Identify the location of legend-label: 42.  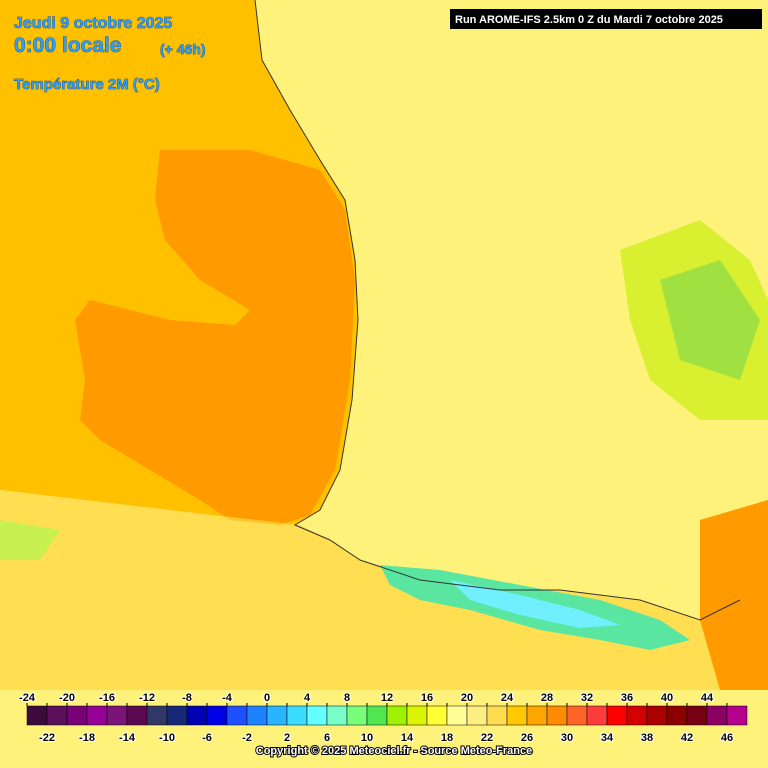
(687, 738).